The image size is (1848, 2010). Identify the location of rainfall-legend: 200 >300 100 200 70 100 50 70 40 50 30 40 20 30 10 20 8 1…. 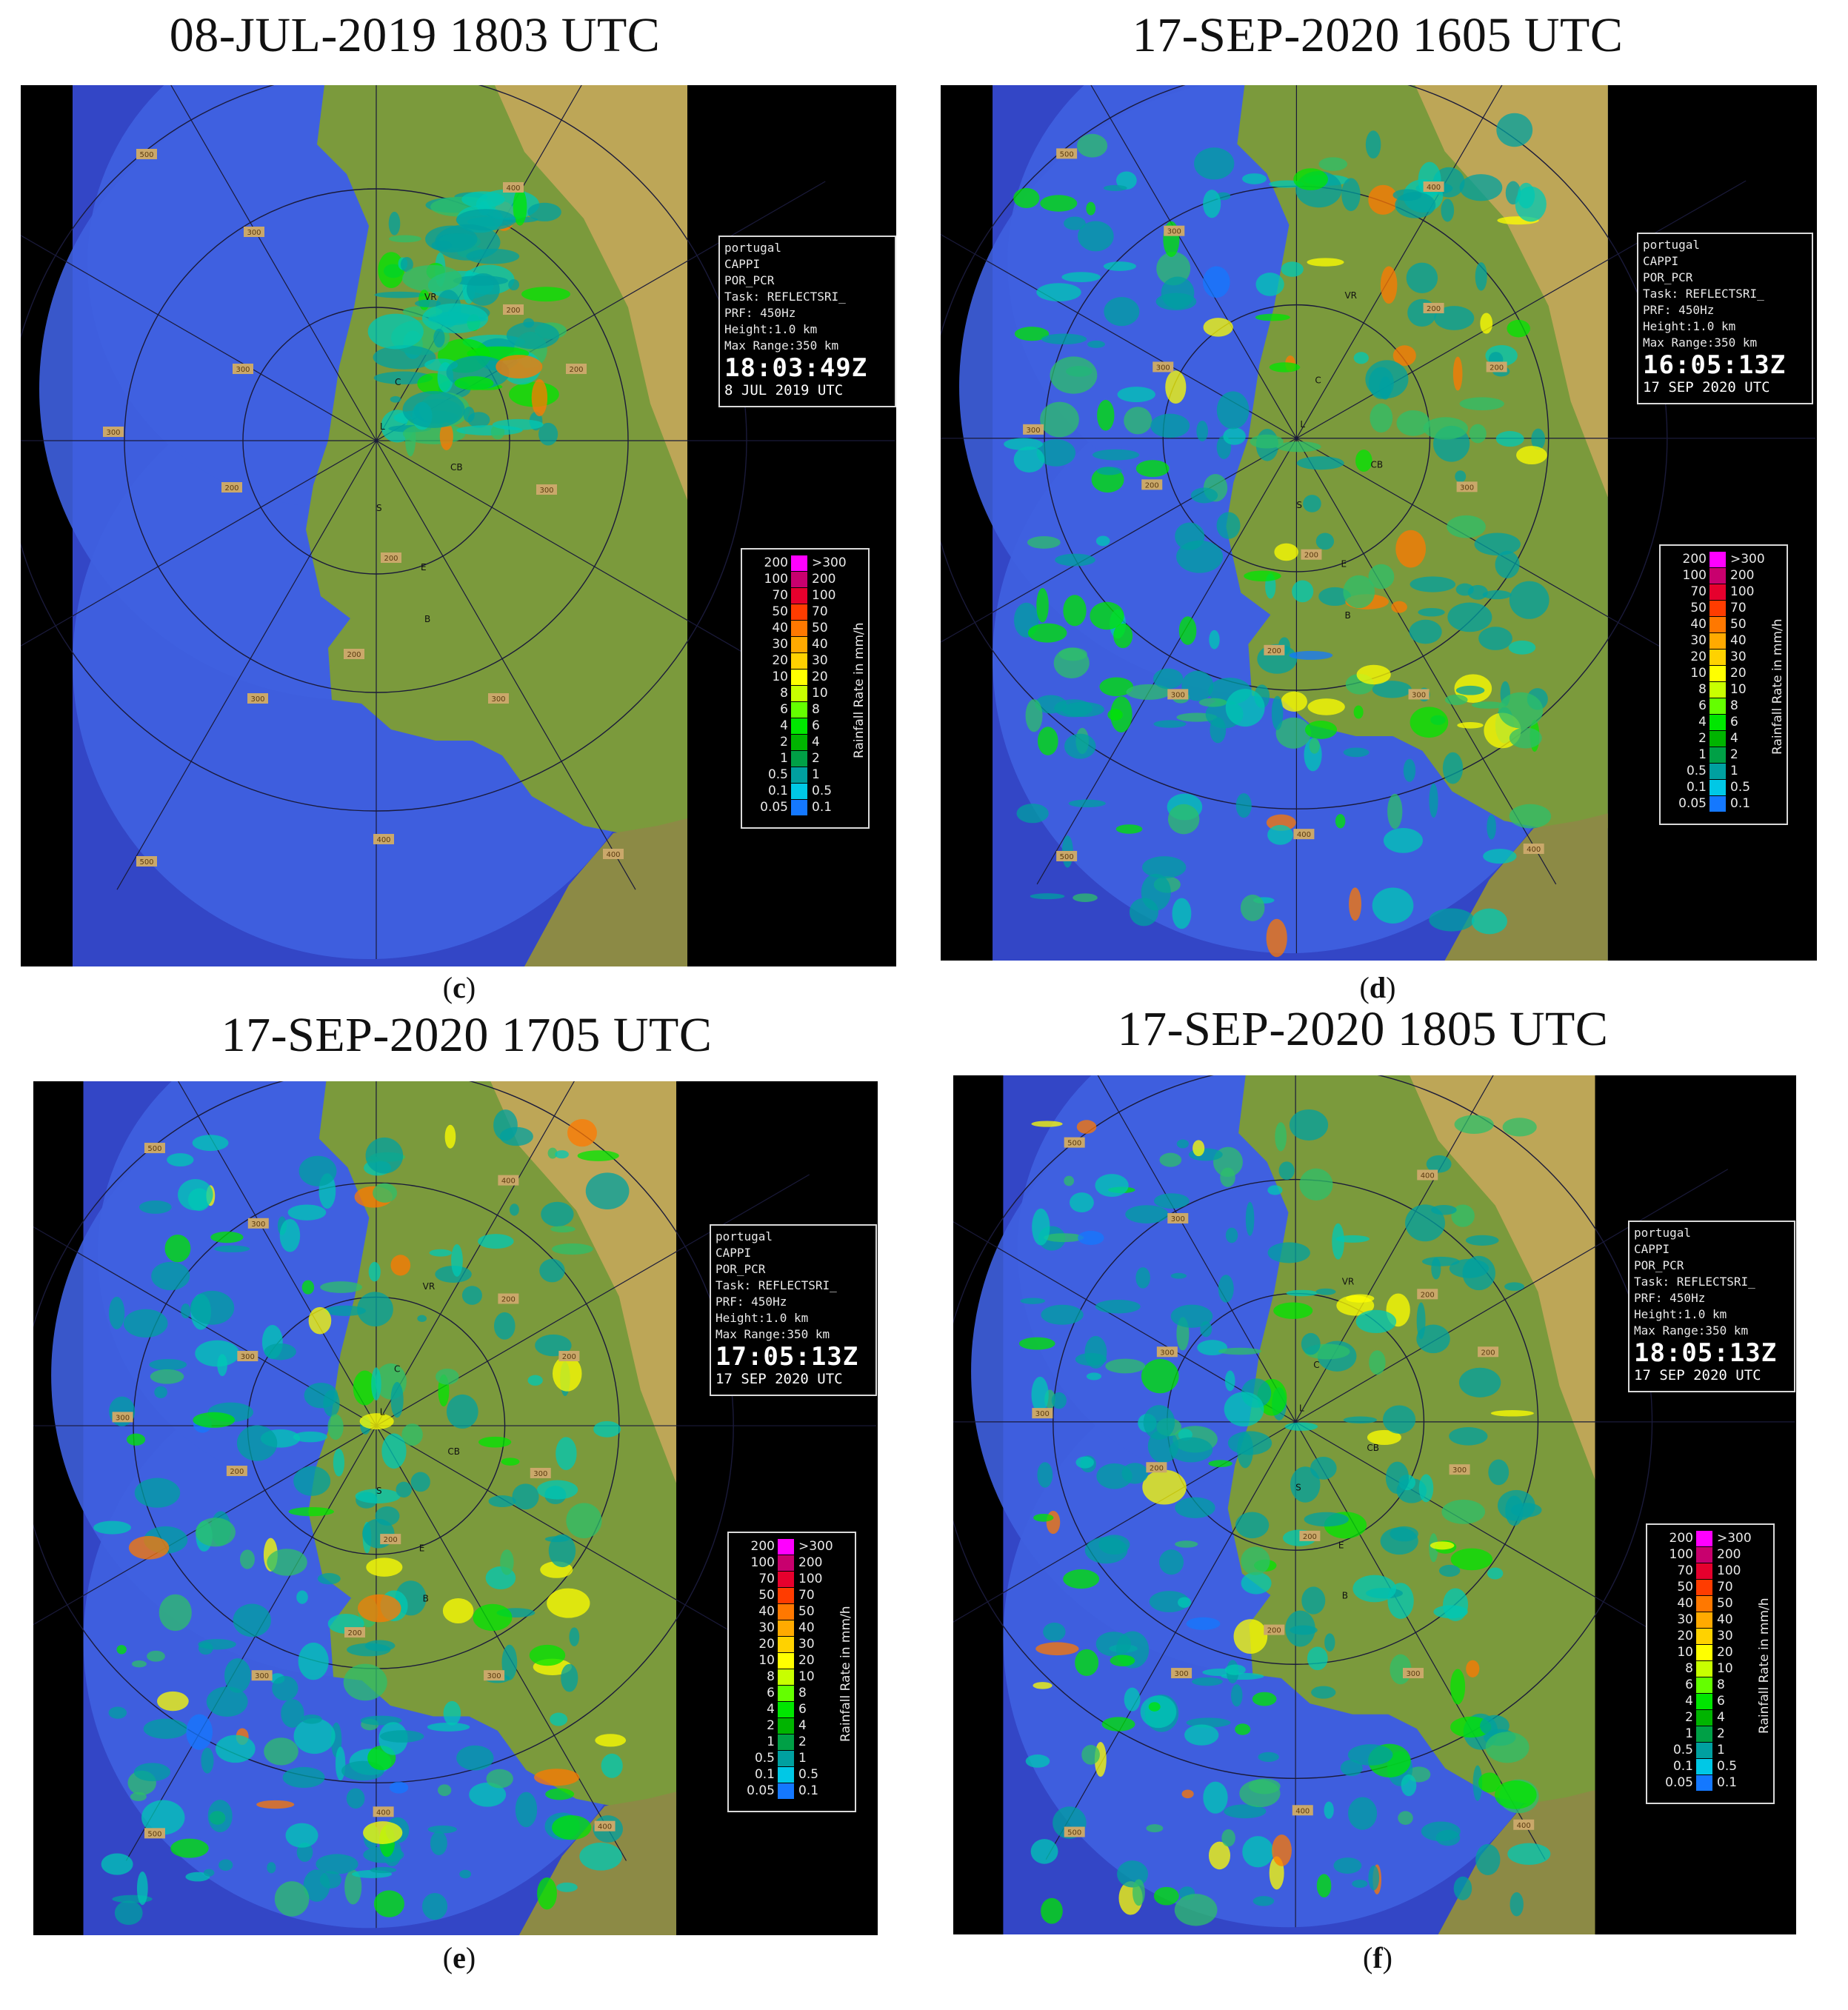
(1710, 1663).